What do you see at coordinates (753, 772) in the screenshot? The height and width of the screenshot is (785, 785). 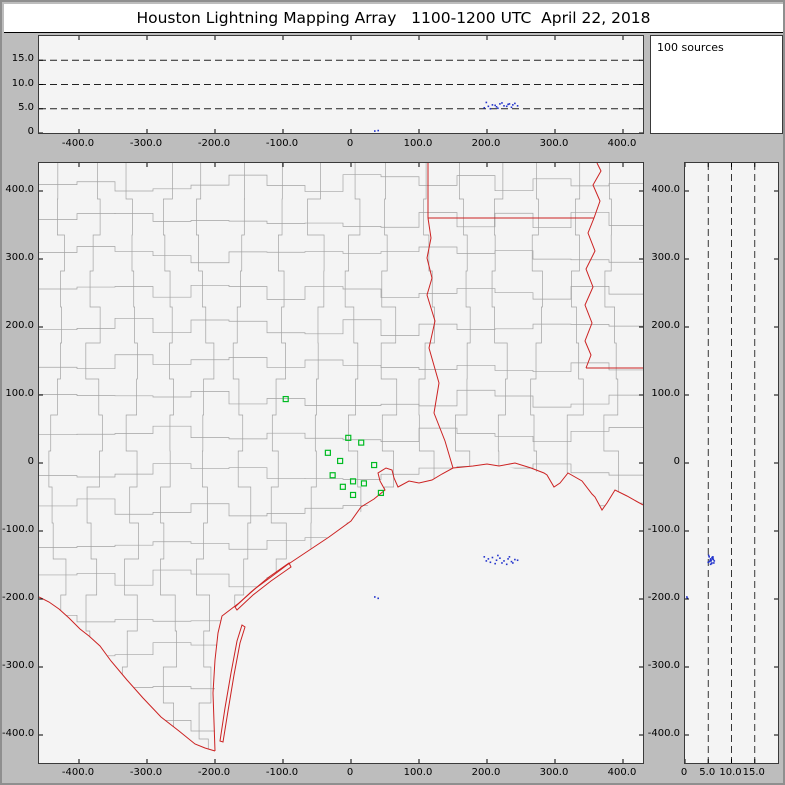 I see `tick-label: 15.0` at bounding box center [753, 772].